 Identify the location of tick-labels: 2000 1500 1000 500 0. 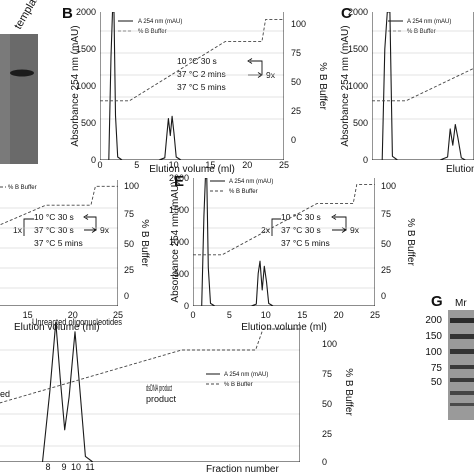
(358, 86).